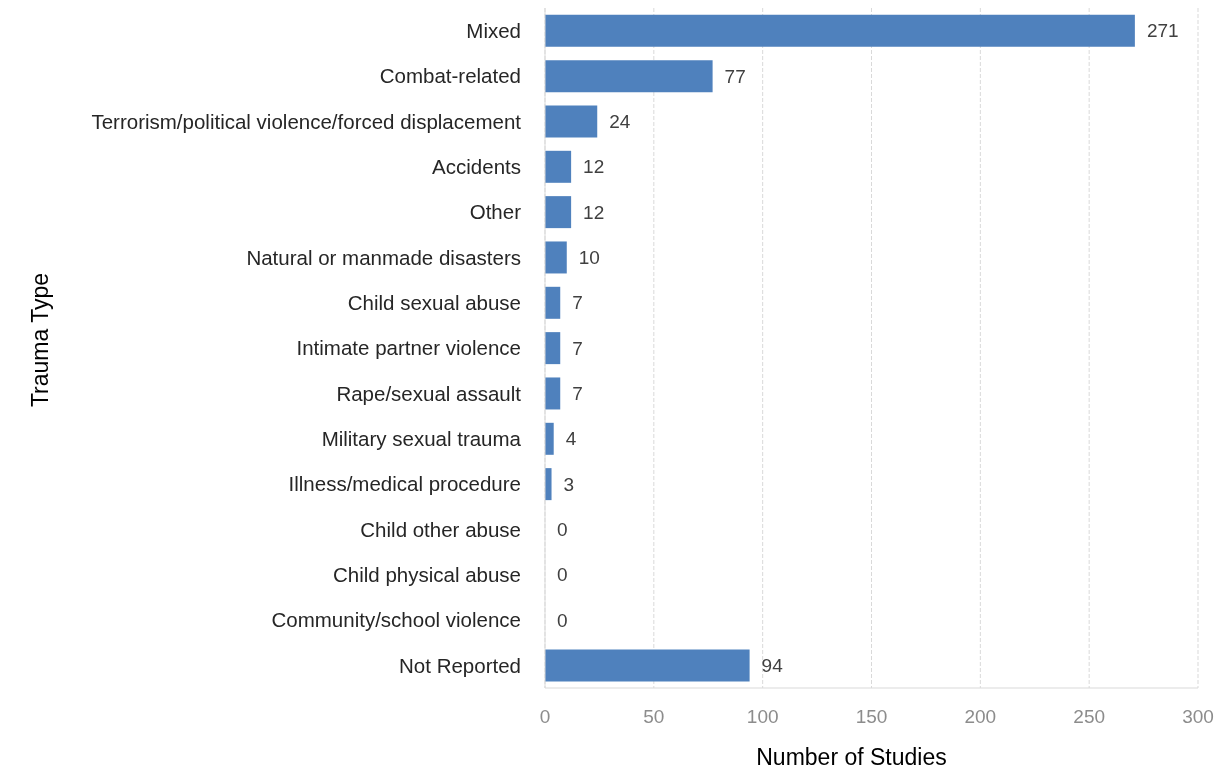 The height and width of the screenshot is (769, 1228). I want to click on x-tick-label: 150, so click(871, 717).